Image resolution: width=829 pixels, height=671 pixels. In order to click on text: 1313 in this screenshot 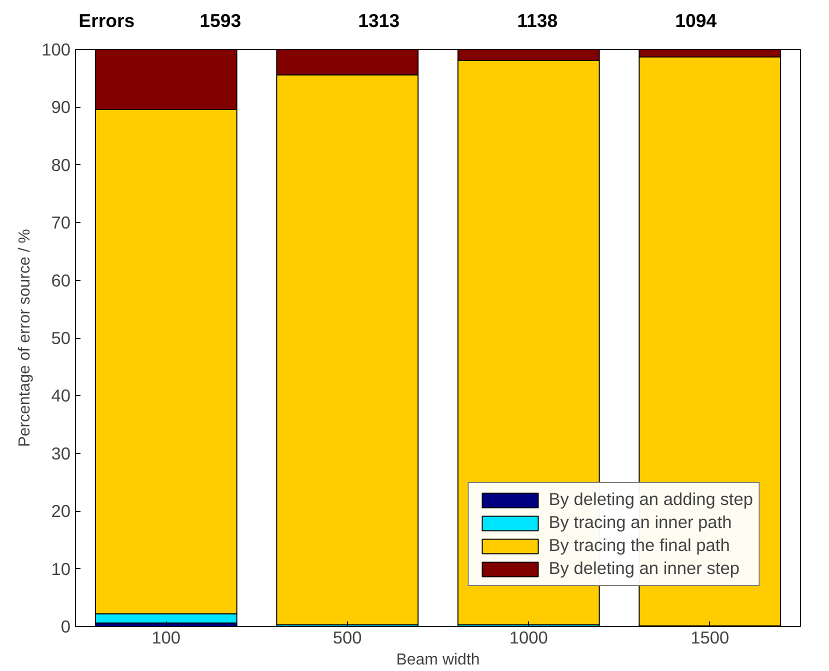, I will do `click(379, 20)`.